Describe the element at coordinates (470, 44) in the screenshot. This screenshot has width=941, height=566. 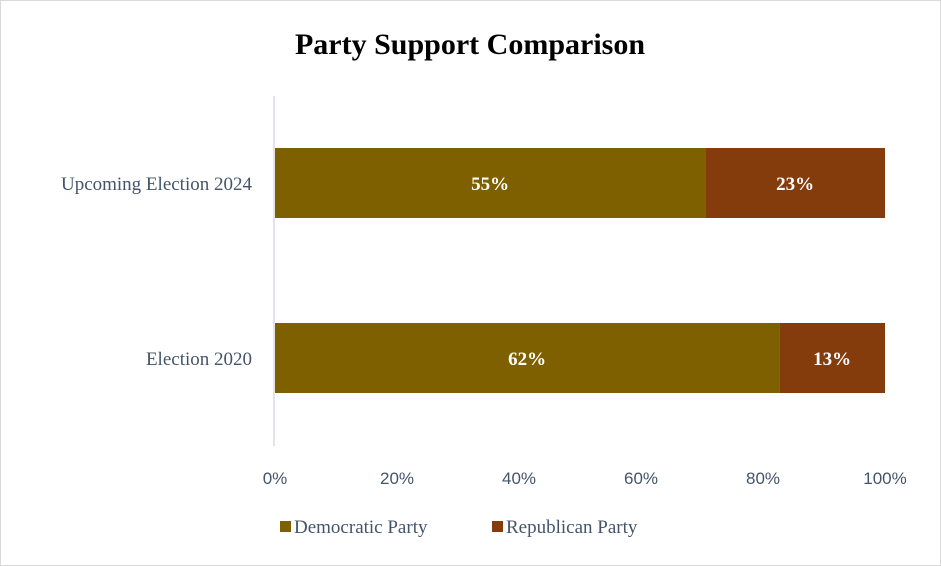
I see `chart-title: Party Support Comparison` at that location.